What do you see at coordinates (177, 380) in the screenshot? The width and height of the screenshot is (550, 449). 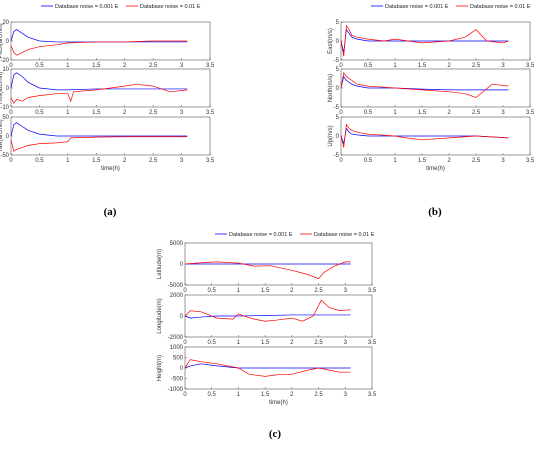 I see `y-tick-label: -500` at bounding box center [177, 380].